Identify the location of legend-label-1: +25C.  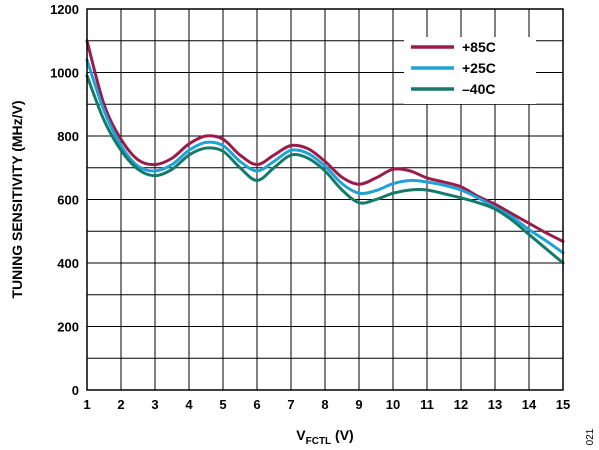
(479, 68).